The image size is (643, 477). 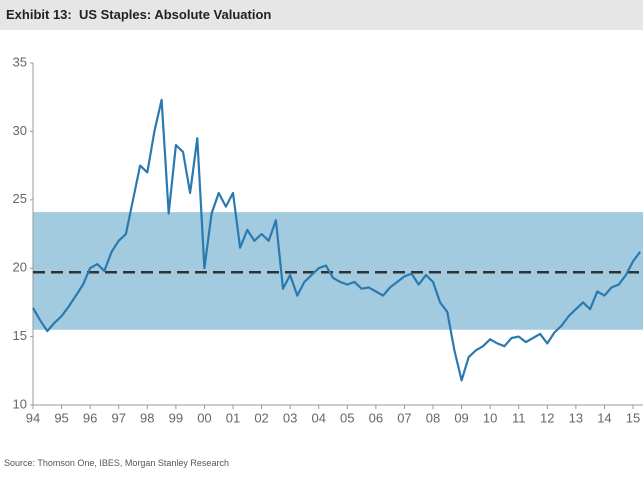 I want to click on x-tick-label: 01, so click(x=233, y=417).